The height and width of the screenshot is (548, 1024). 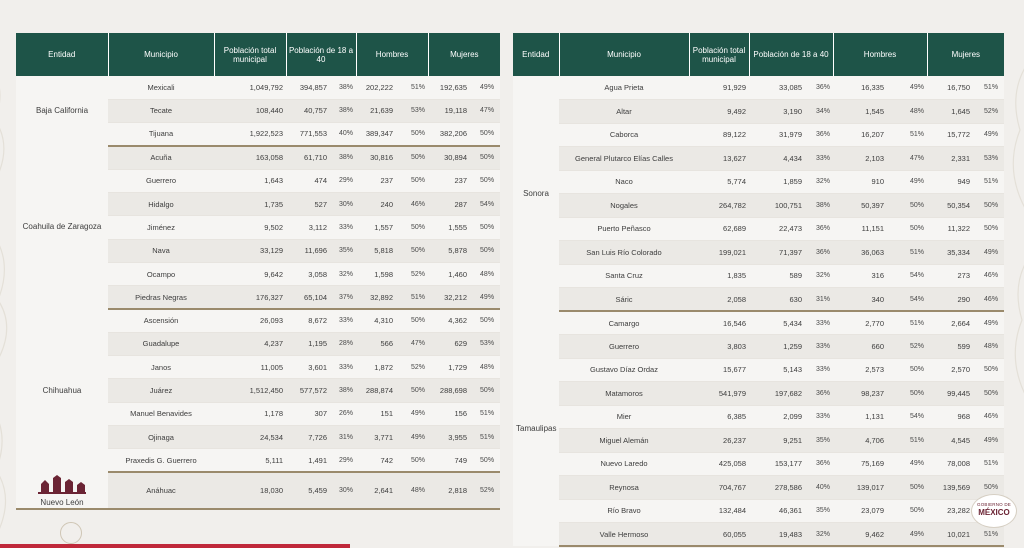 I want to click on age-18-40-cell: 153,177, so click(x=777, y=464).